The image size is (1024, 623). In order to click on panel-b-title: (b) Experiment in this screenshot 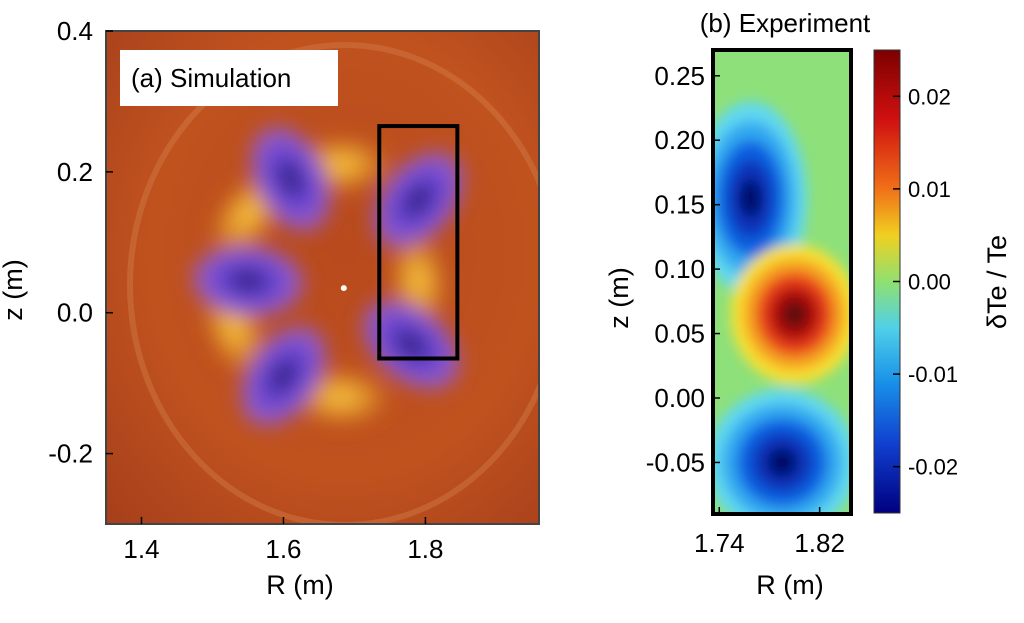, I will do `click(785, 23)`.